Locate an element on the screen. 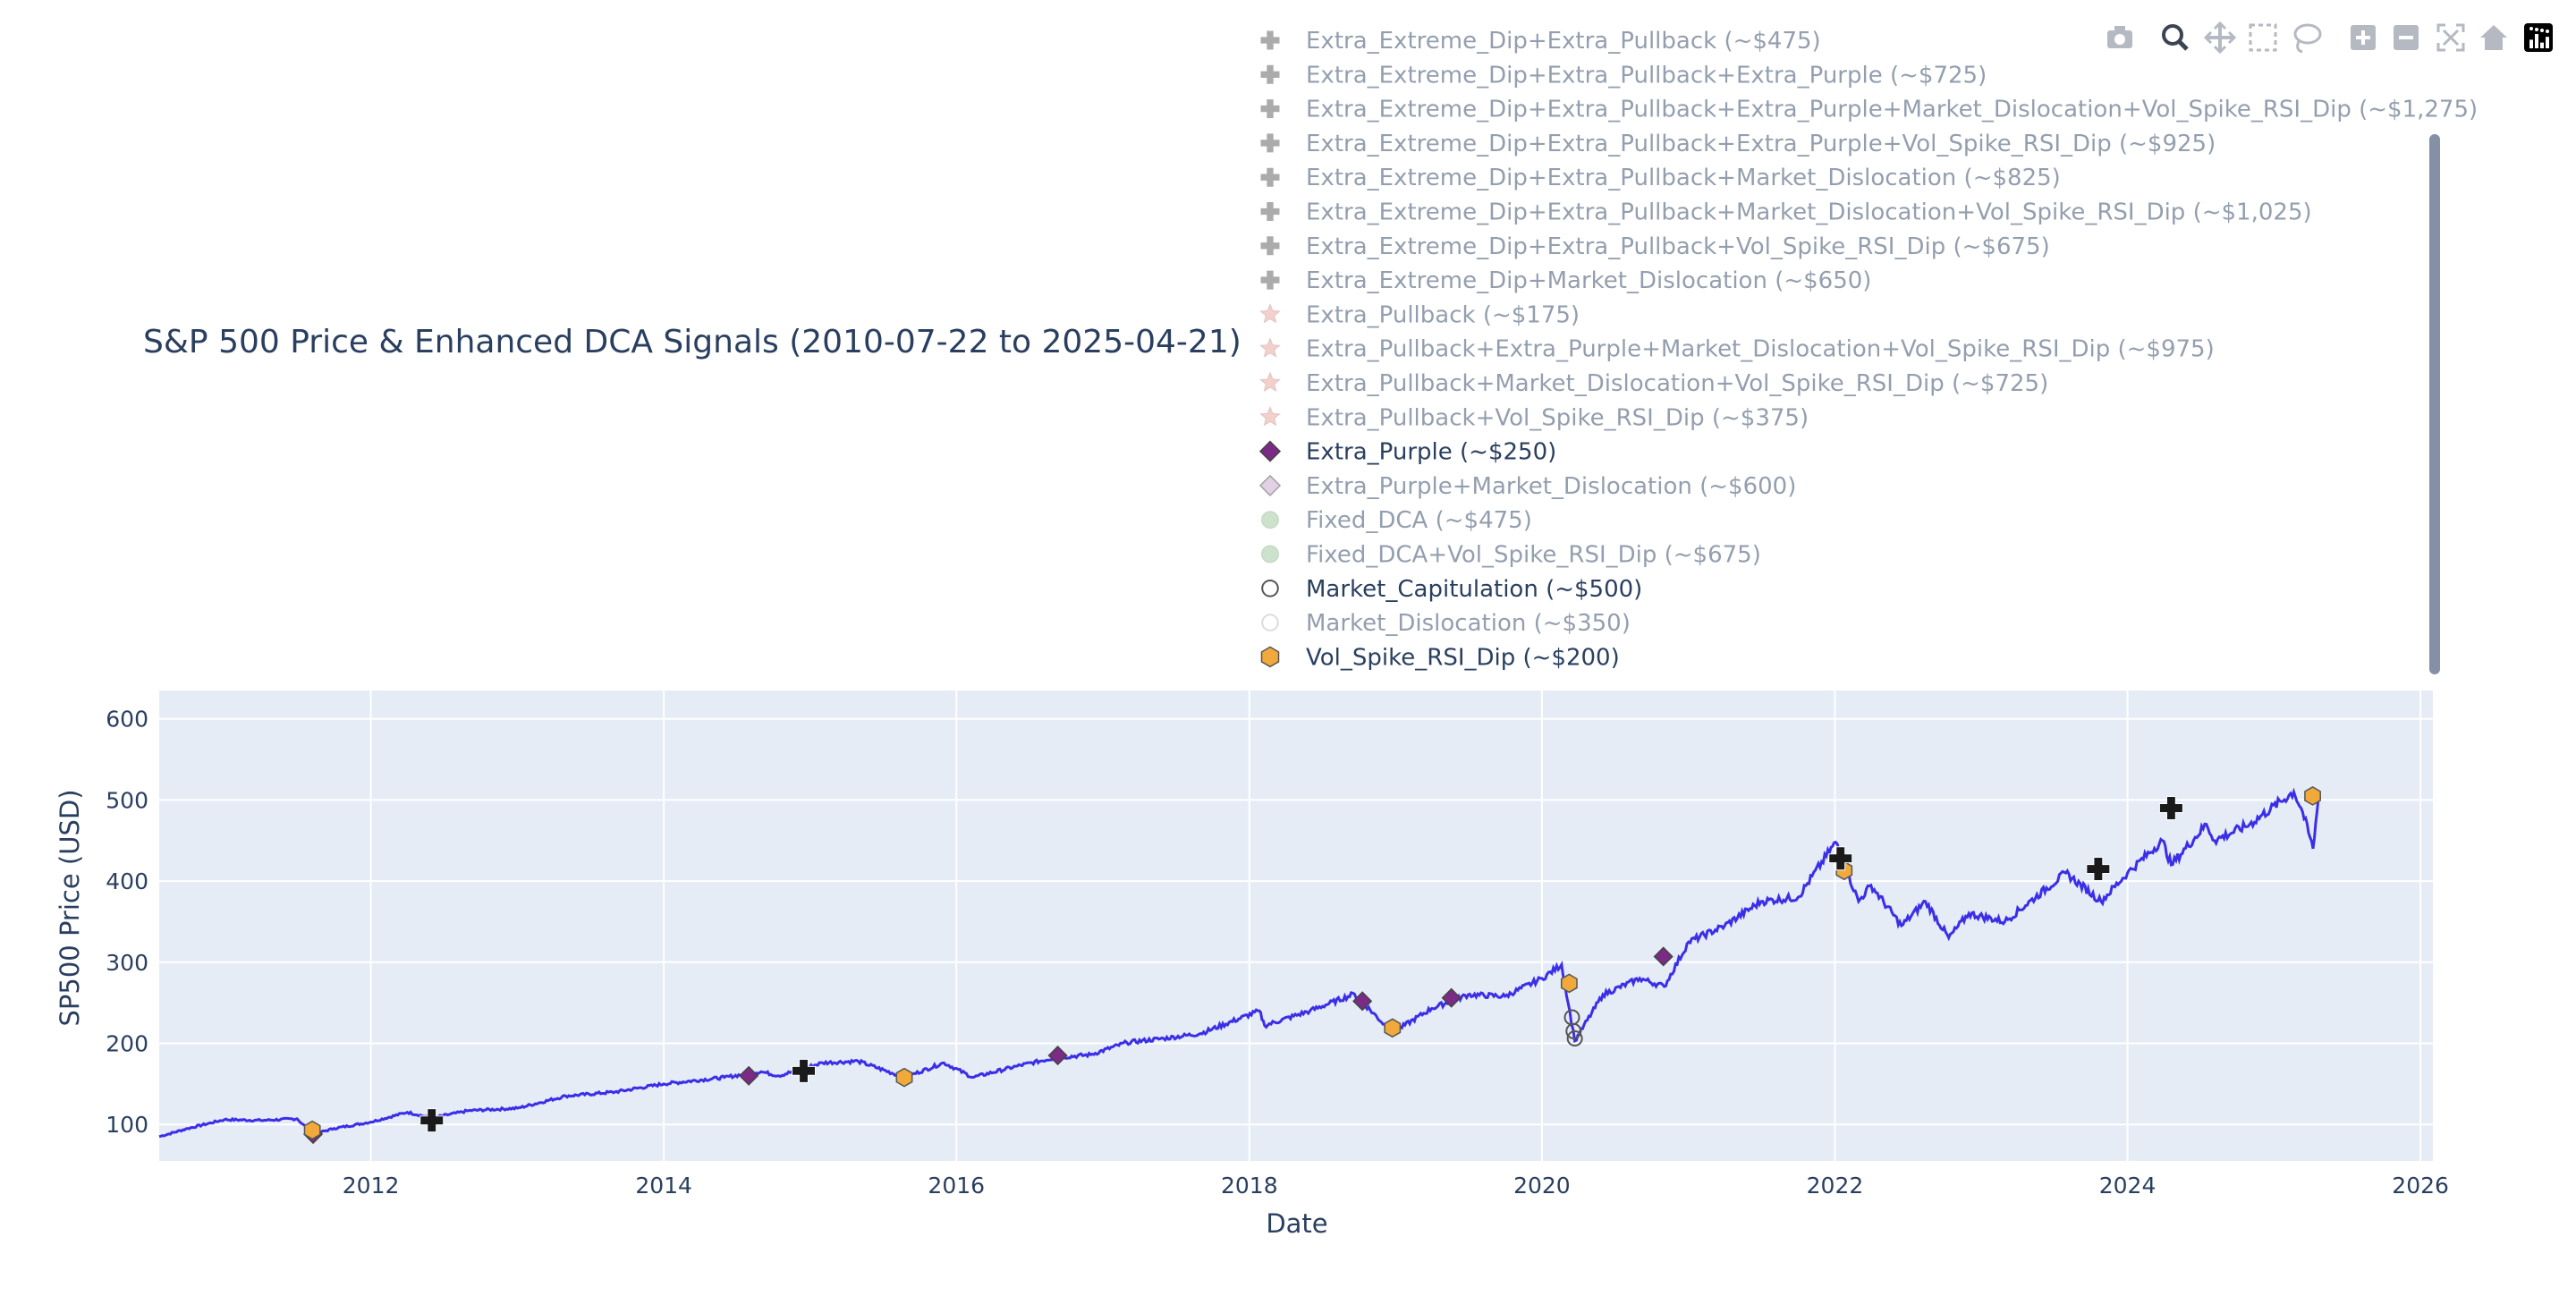 This screenshot has width=2576, height=1313. y-tick-label: 100 is located at coordinates (127, 1125).